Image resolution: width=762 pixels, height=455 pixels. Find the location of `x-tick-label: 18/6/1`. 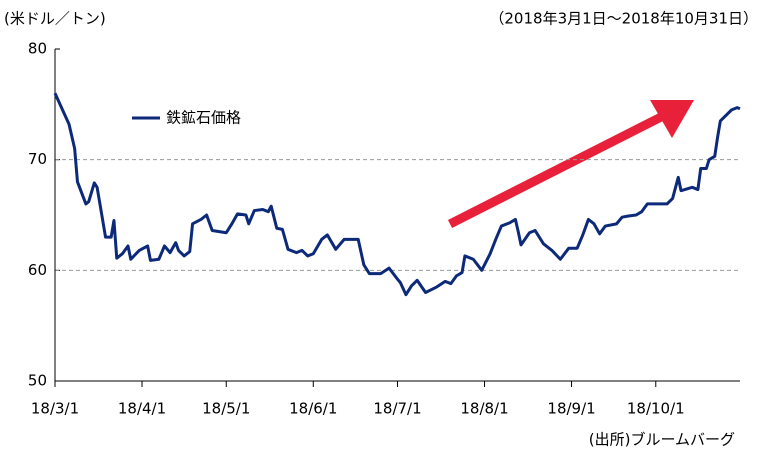

x-tick-label: 18/6/1 is located at coordinates (313, 409).